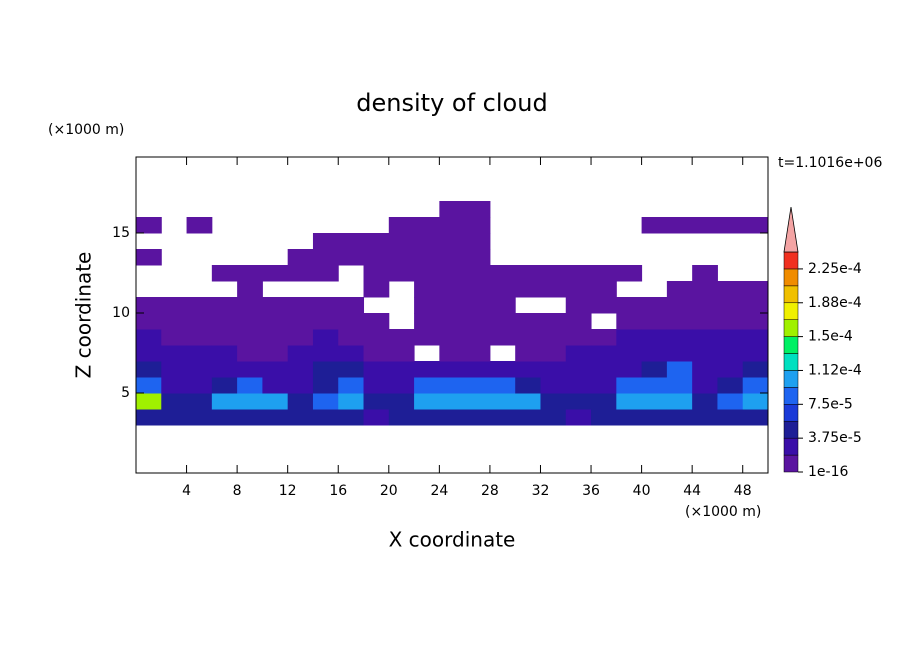 The image size is (904, 654). What do you see at coordinates (835, 370) in the screenshot?
I see `colorbar-label: 1.12e-4` at bounding box center [835, 370].